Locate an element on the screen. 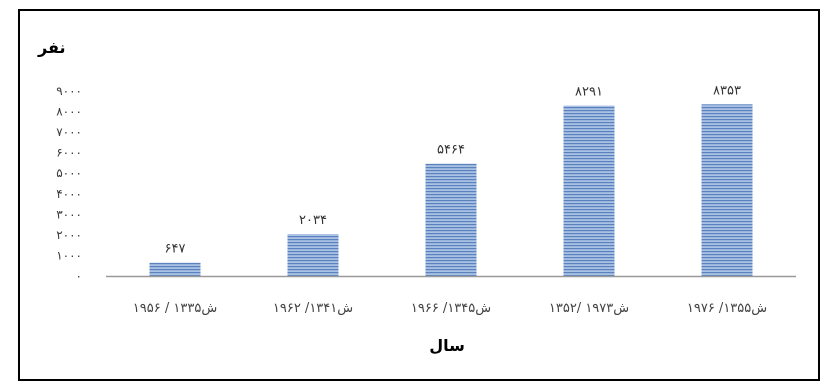 The image size is (827, 388). y-axis-title: نفر is located at coordinates (51, 47).